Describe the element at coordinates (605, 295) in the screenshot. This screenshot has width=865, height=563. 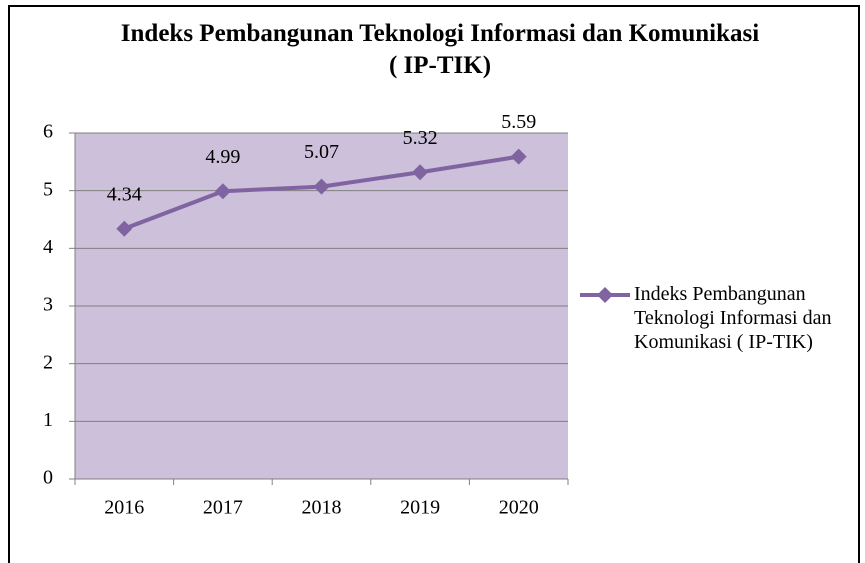
I see `legend-marker` at that location.